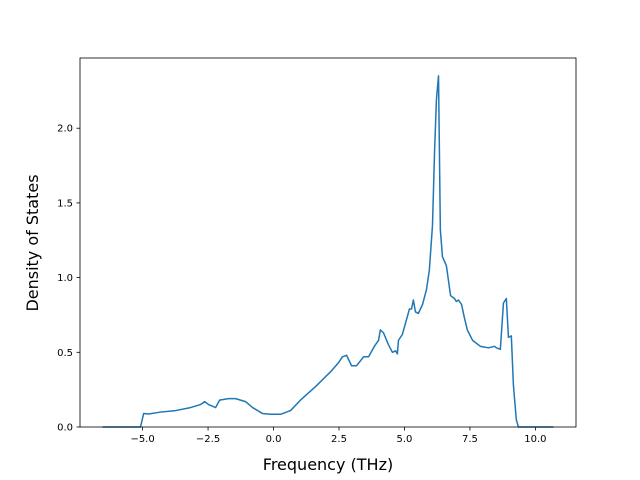  Describe the element at coordinates (328, 464) in the screenshot. I see `x-axis-label: Frequency (THz)` at that location.